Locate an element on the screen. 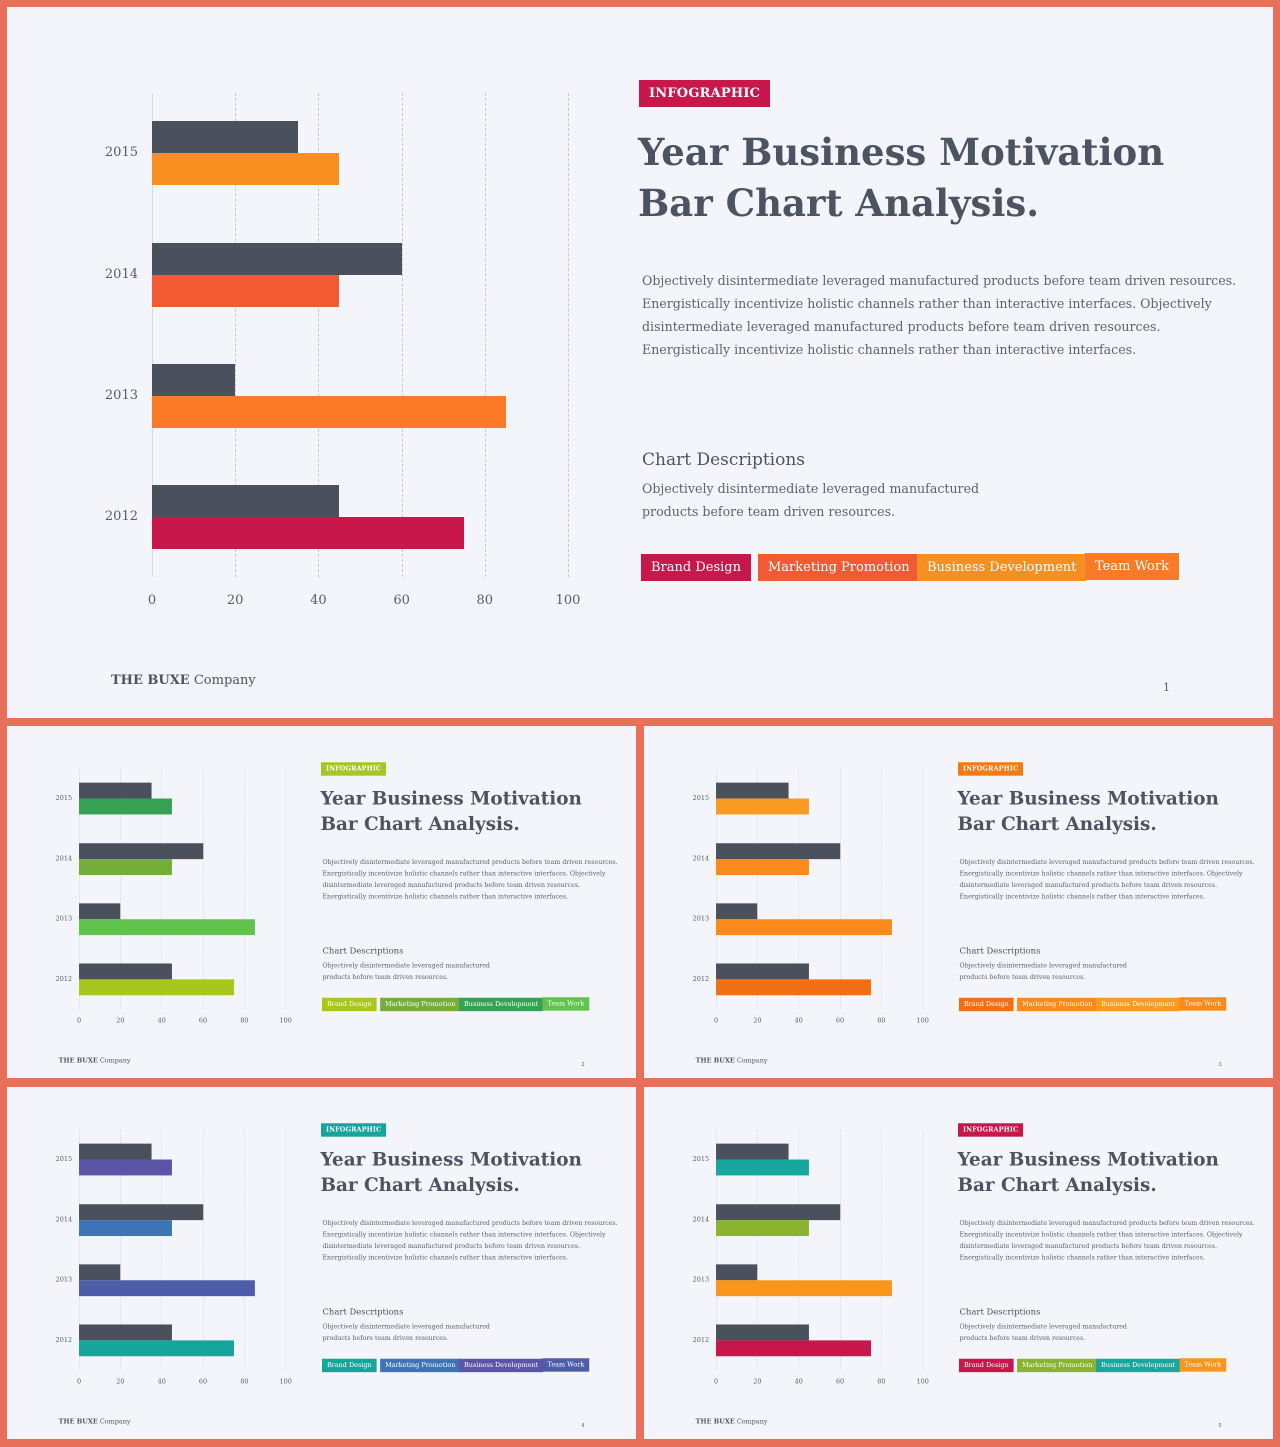 The width and height of the screenshot is (1280, 1447). bar-dark-2014 is located at coordinates (141, 851).